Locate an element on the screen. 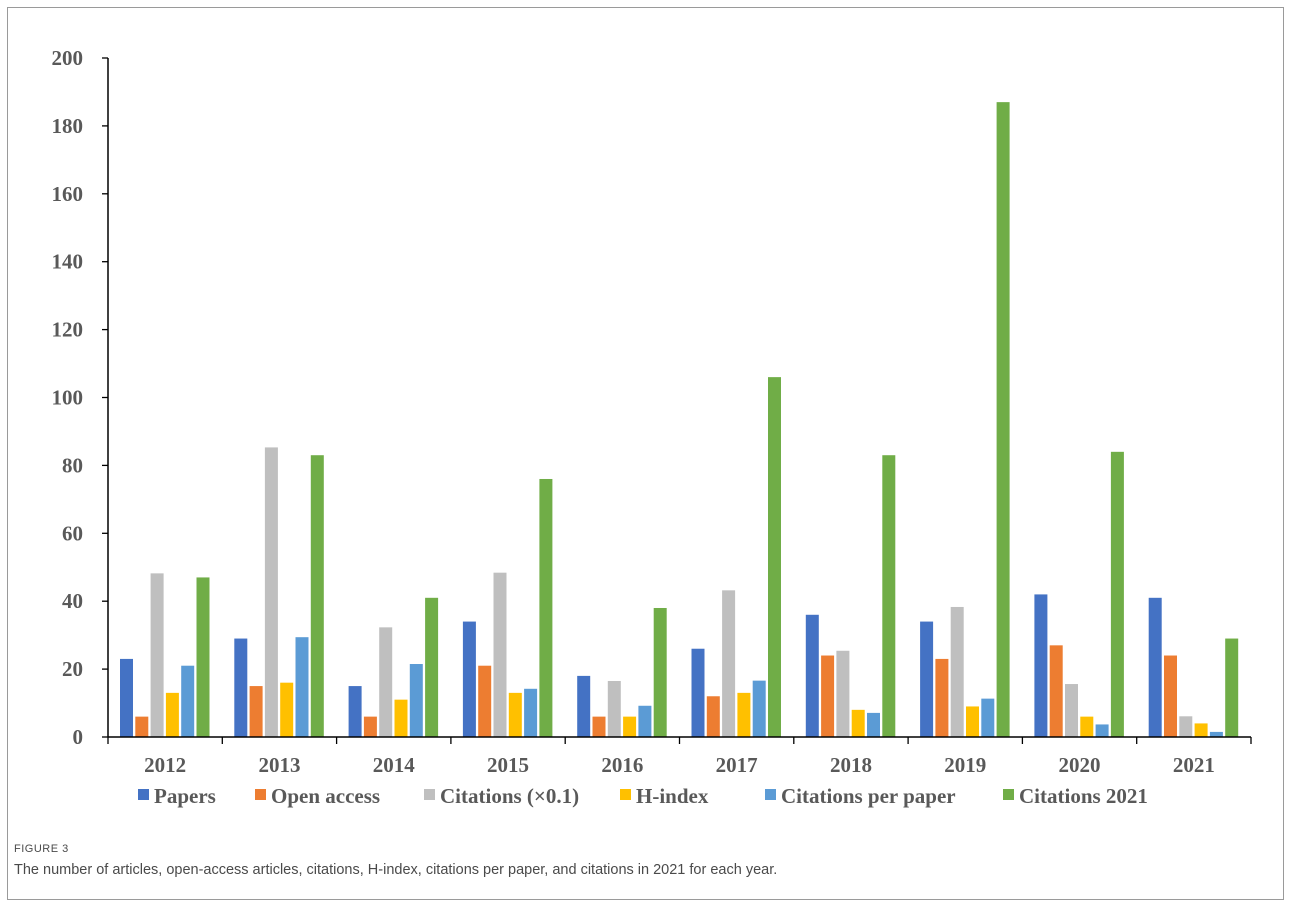 The image size is (1290, 907). x-tick-label: 2019 is located at coordinates (965, 765).